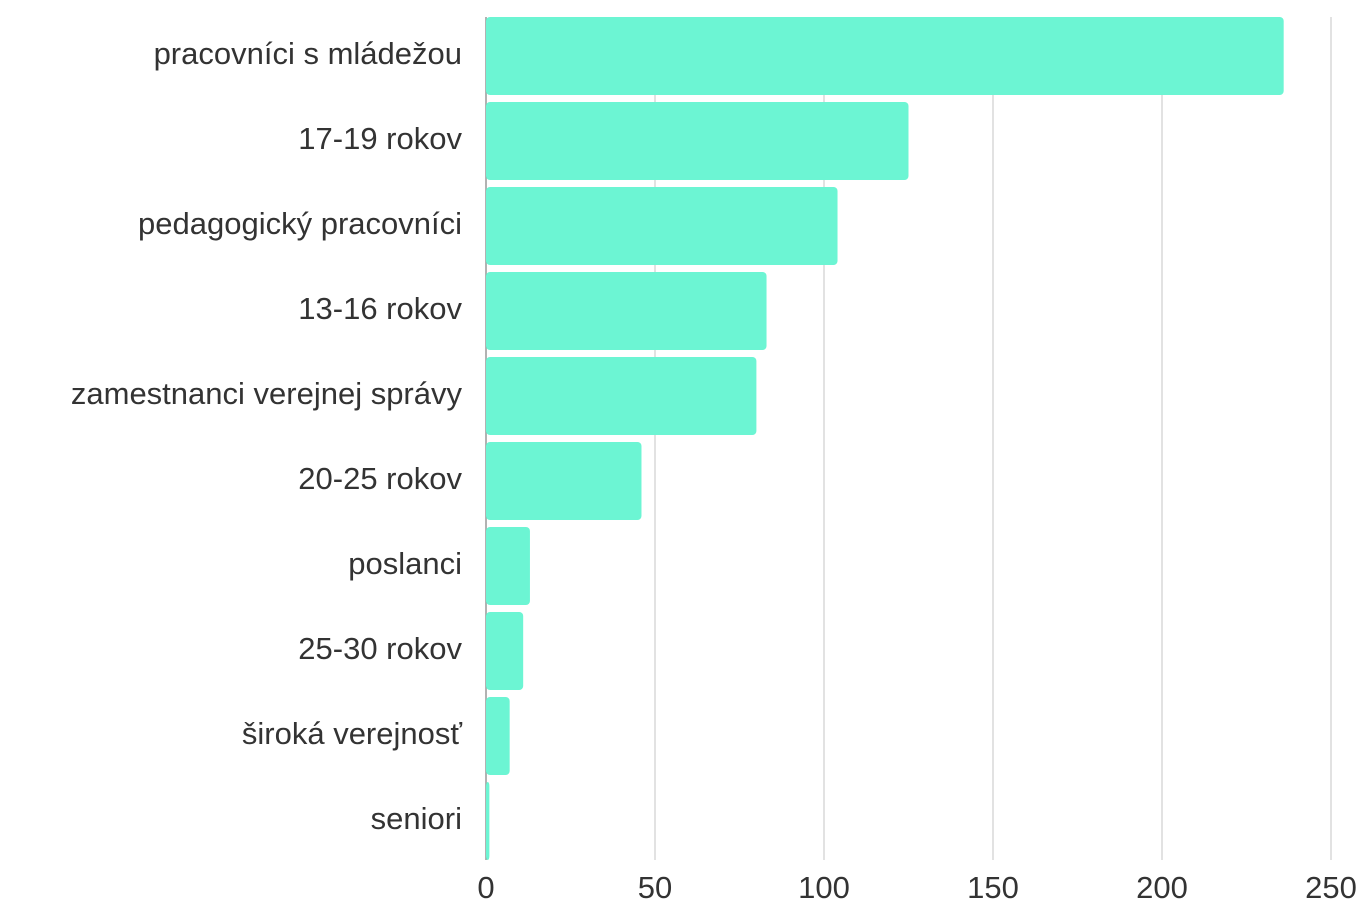 The image size is (1368, 908). I want to click on x-tick-label: 200, so click(1162, 887).